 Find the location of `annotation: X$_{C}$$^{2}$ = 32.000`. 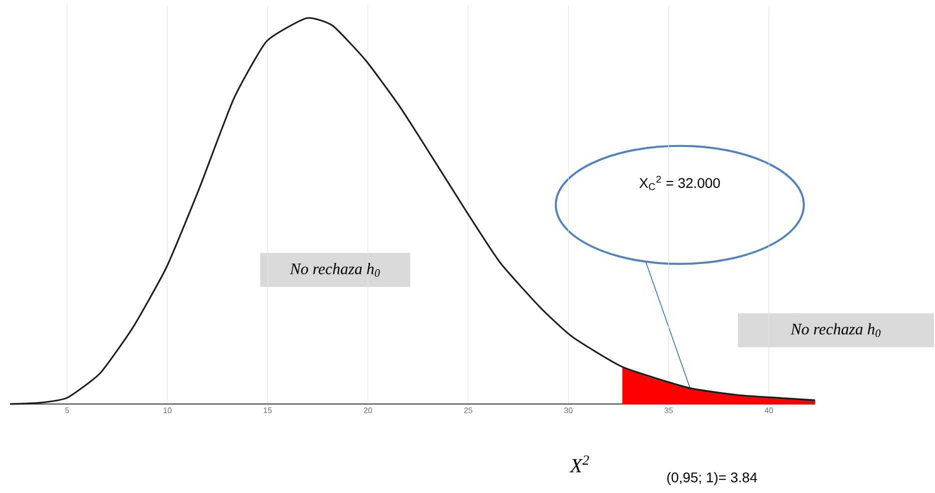

annotation: X$_{C}$$^{2}$ = 32.000 is located at coordinates (679, 183).